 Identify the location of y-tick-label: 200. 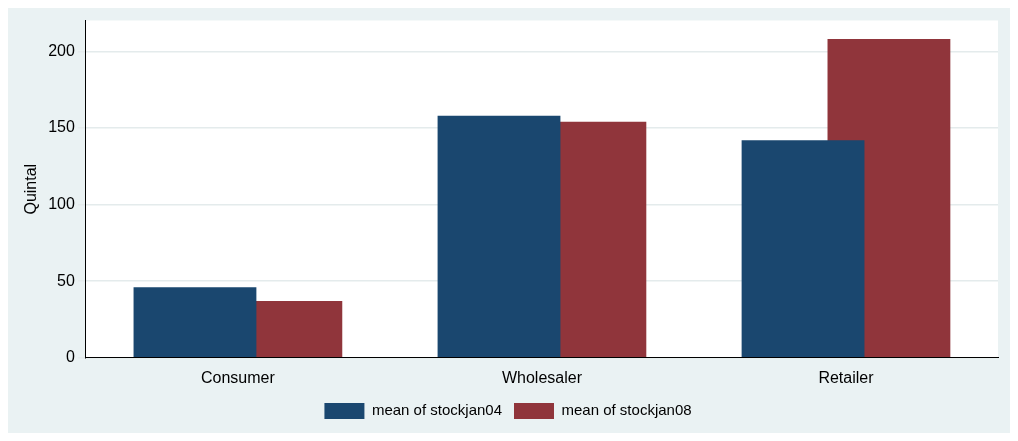
(61, 50).